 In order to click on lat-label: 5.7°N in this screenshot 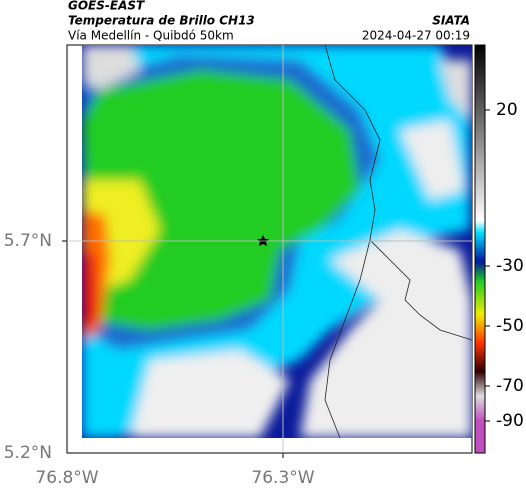, I will do `click(28, 241)`.